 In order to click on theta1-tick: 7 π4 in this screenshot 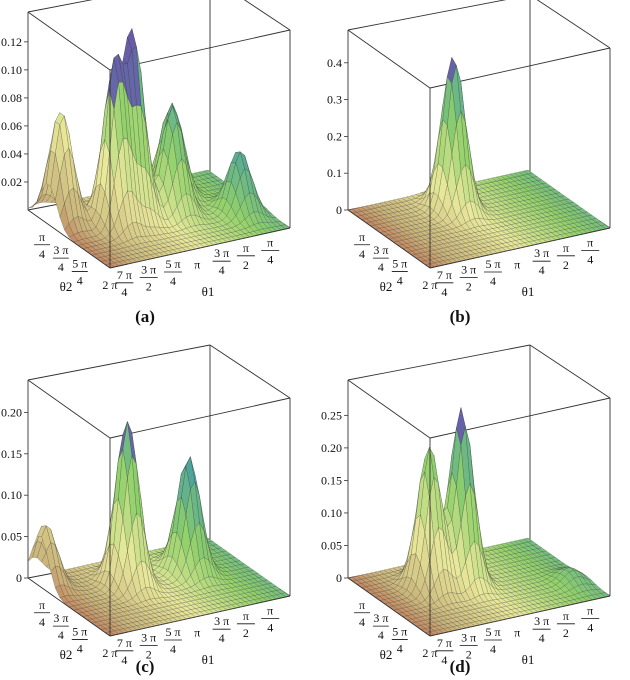, I will do `click(444, 651)`.